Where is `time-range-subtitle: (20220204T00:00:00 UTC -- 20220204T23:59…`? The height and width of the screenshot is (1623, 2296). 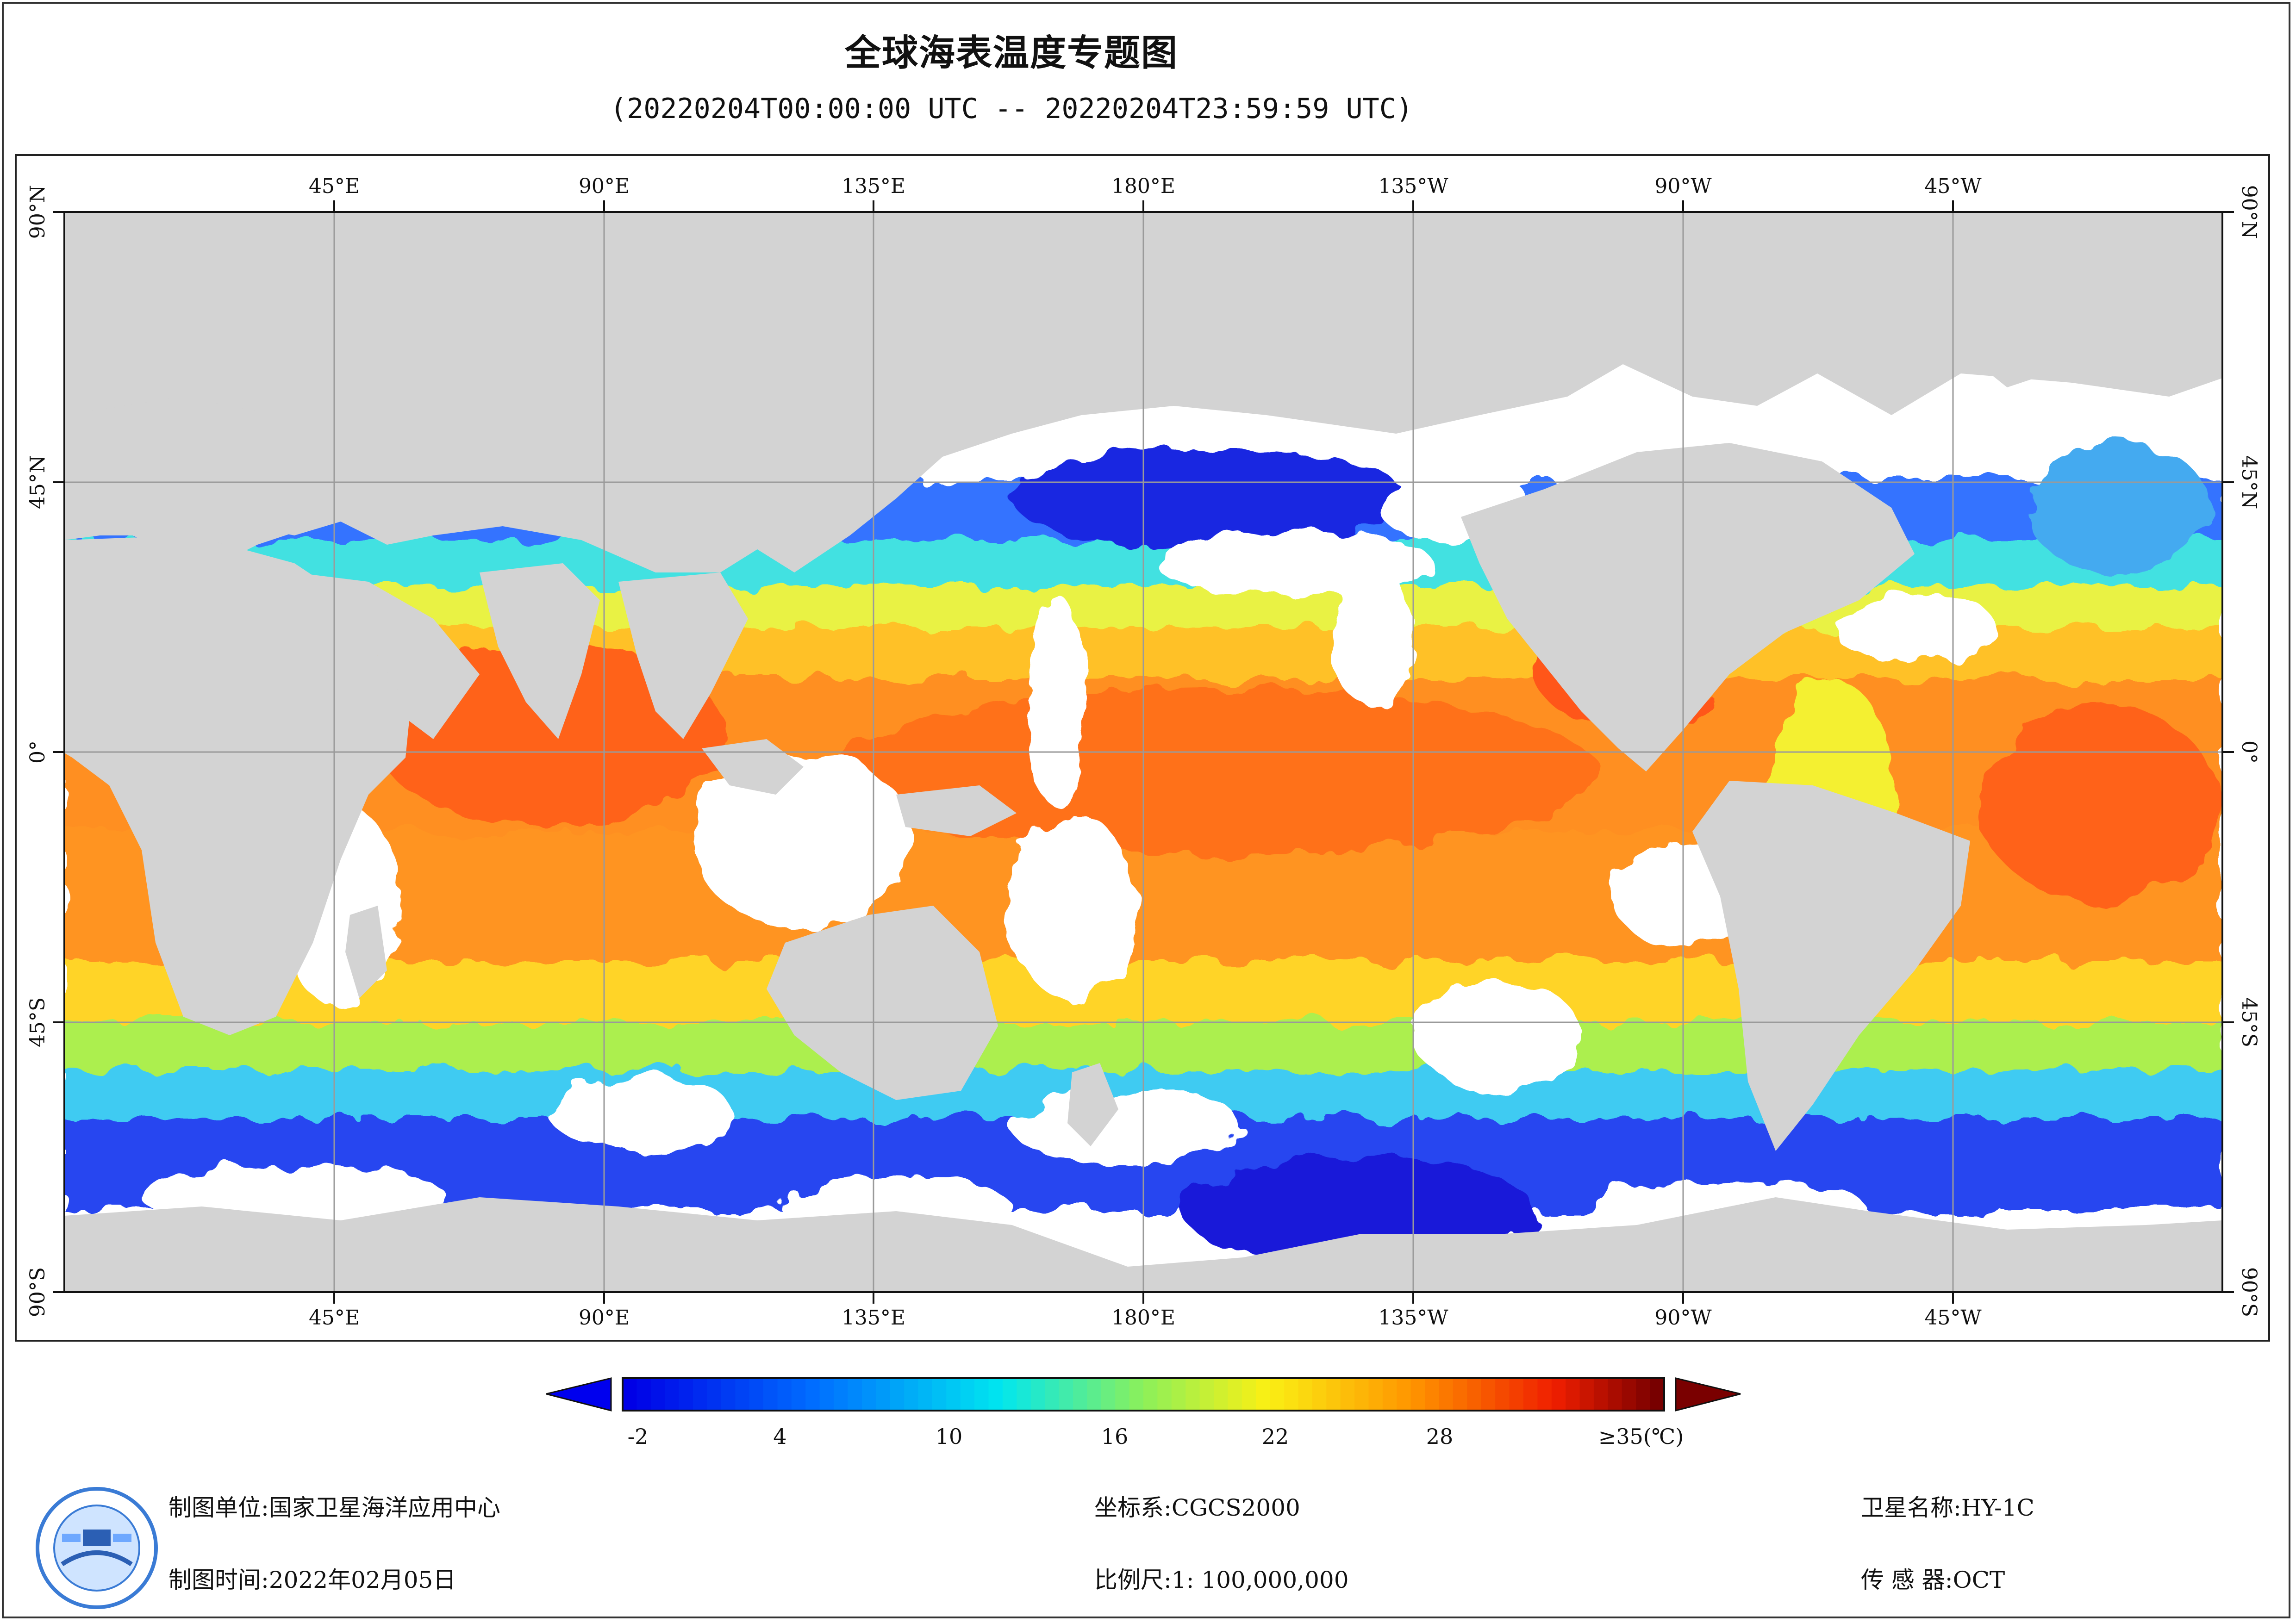
time-range-subtitle: (20220204T00:00:00 UTC -- 20220204T23:59… is located at coordinates (1011, 109).